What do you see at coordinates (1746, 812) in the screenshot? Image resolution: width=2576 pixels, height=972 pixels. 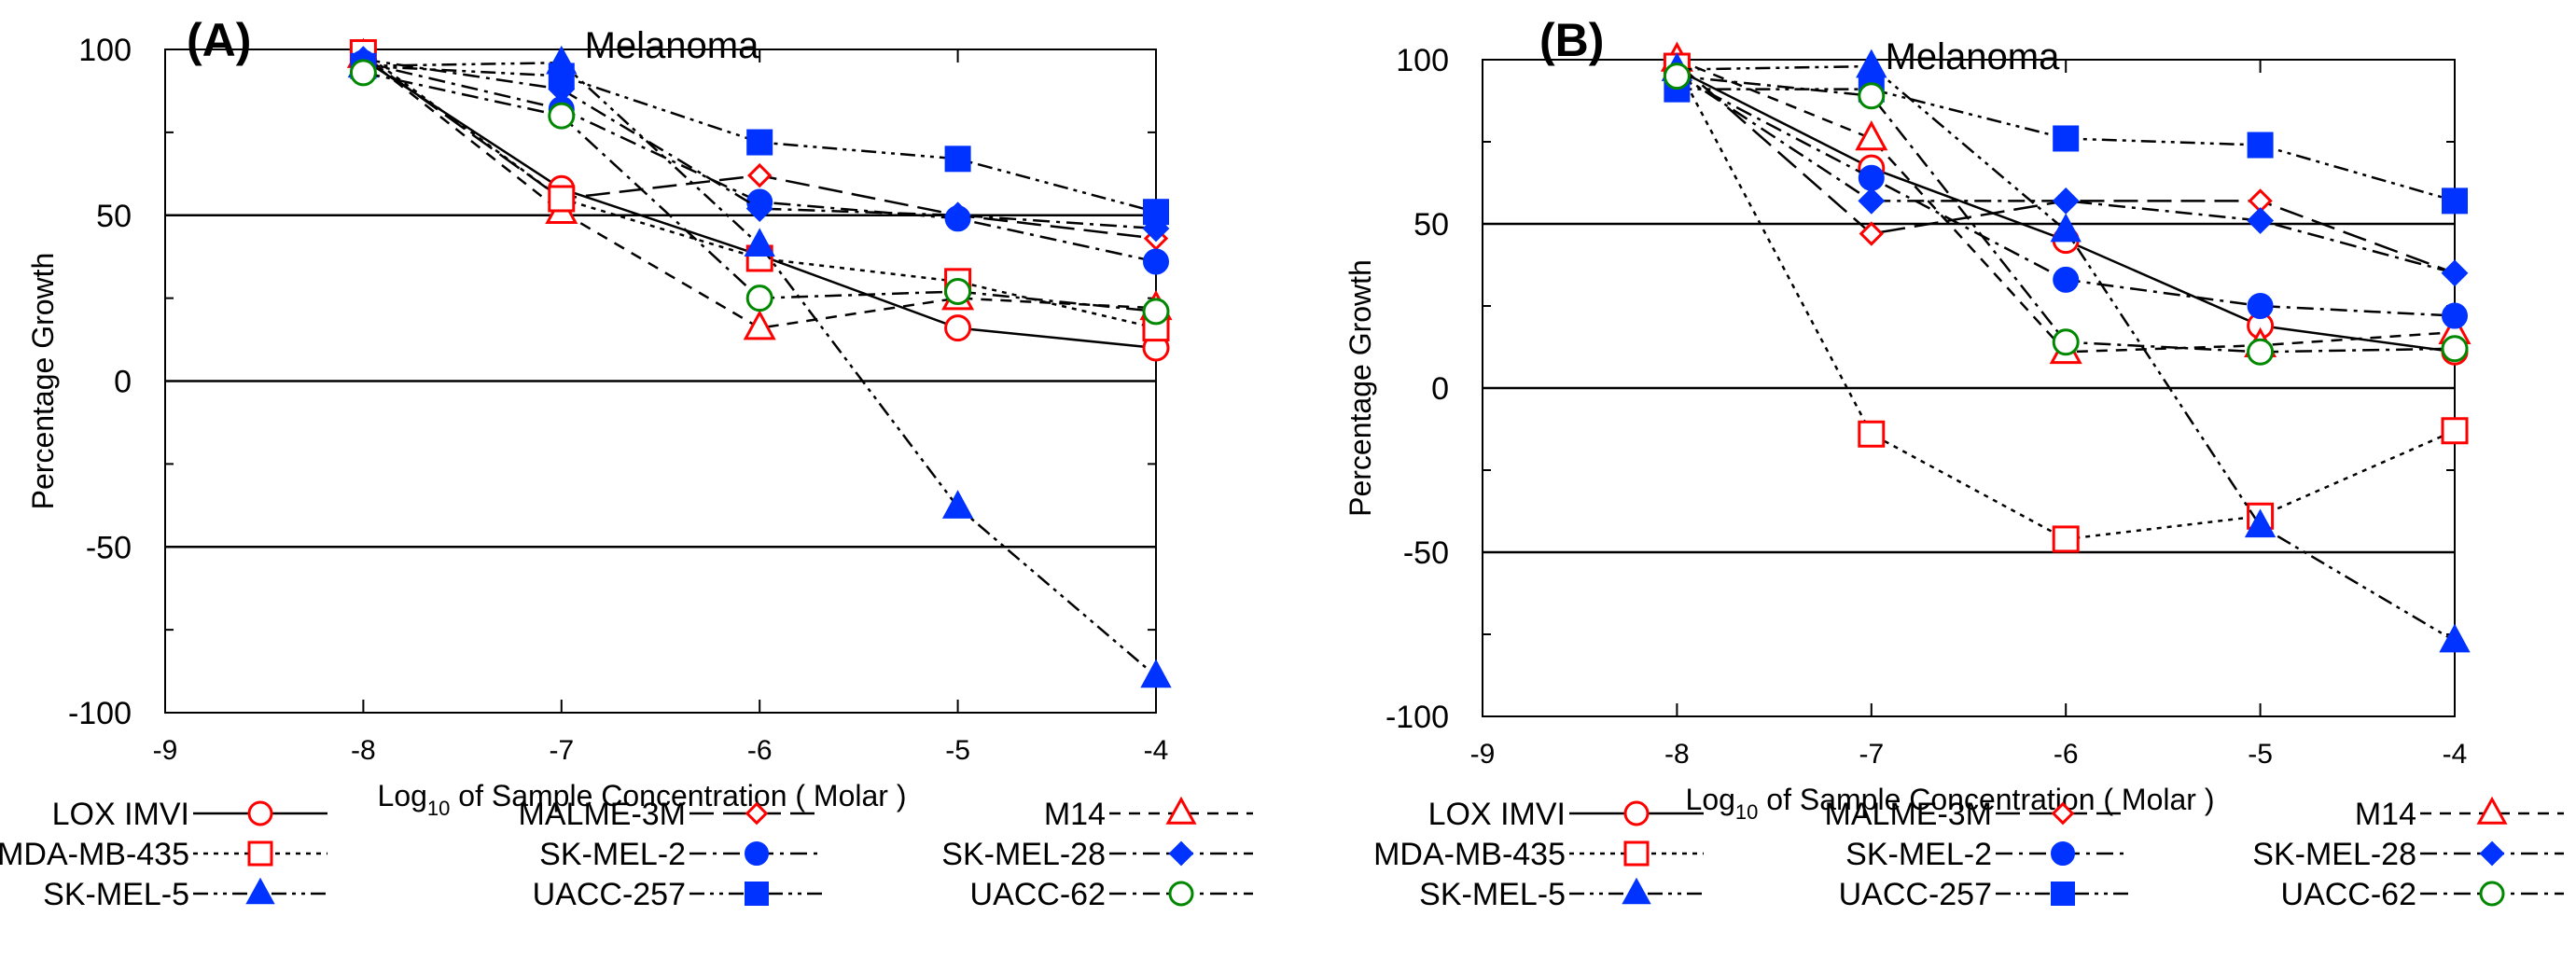 I see `x-axis-label-subscript: 10` at bounding box center [1746, 812].